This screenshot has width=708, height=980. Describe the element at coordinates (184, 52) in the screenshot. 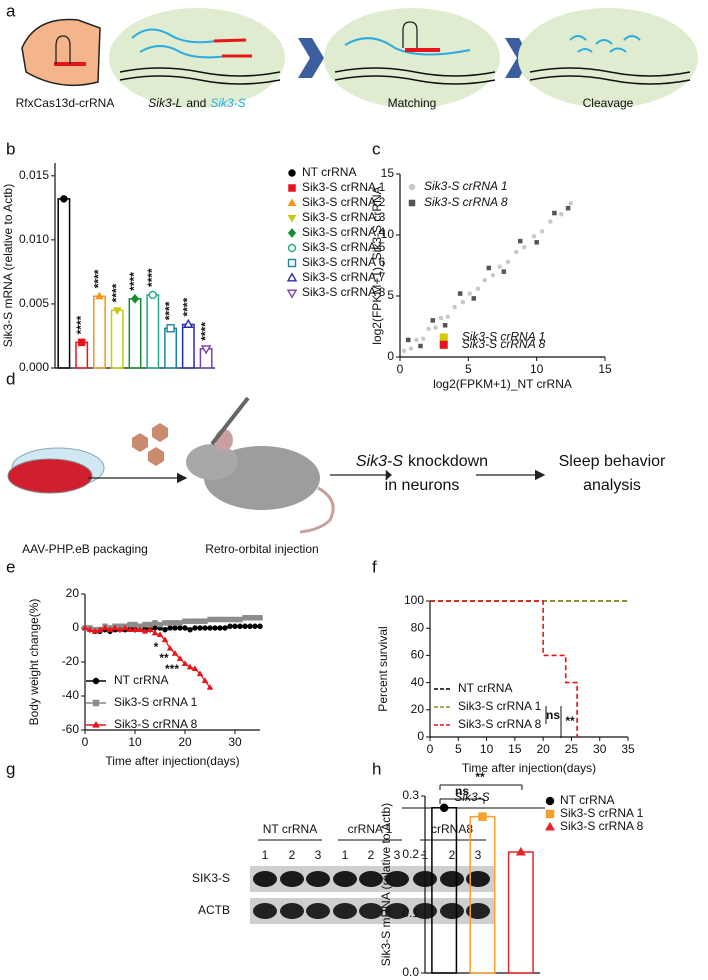

I see `rna-s` at that location.